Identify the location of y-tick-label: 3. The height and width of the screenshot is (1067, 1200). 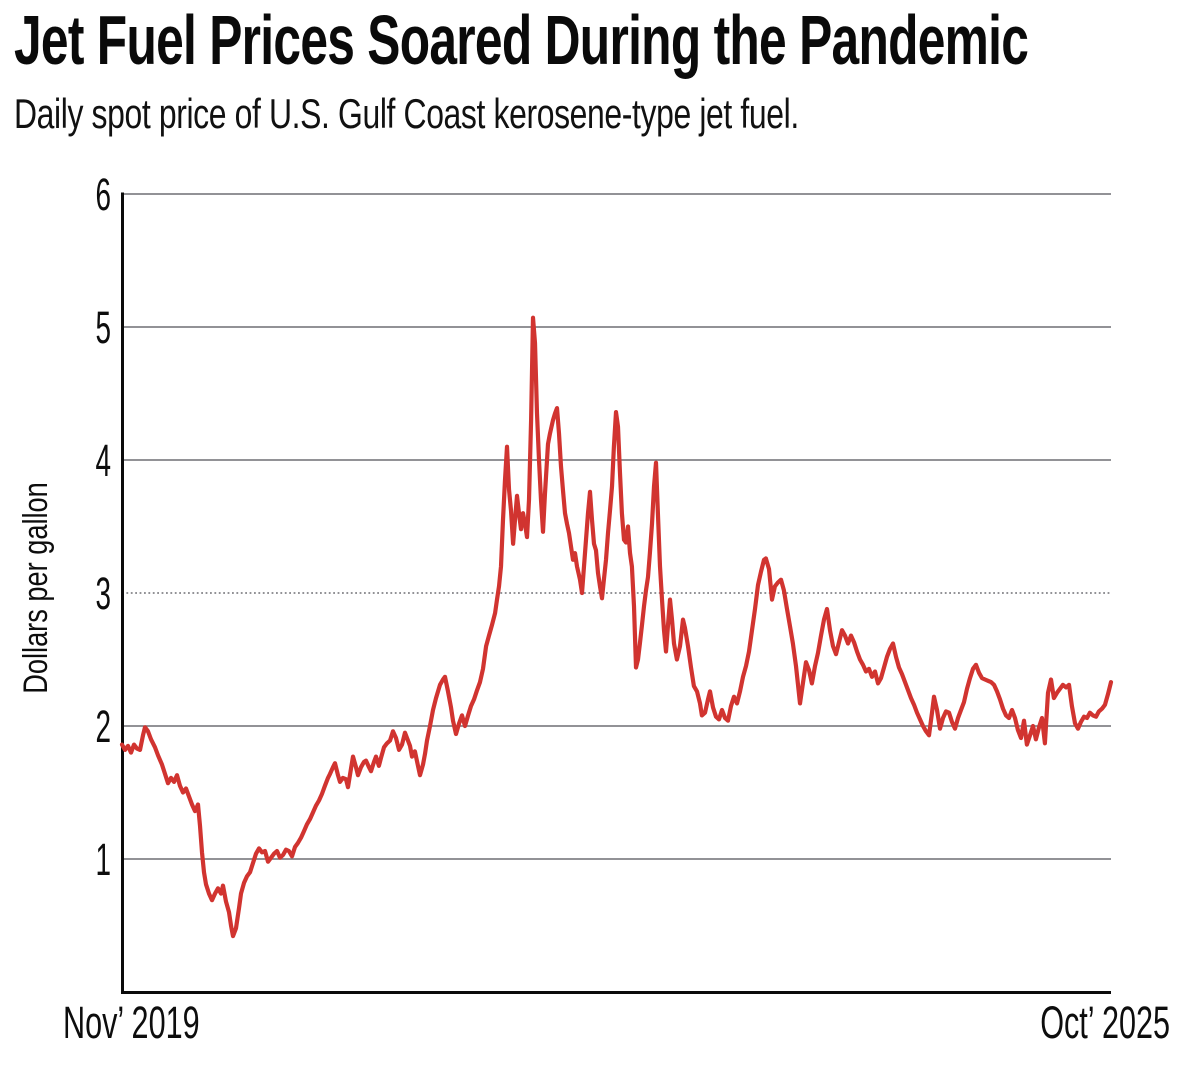
(103, 593).